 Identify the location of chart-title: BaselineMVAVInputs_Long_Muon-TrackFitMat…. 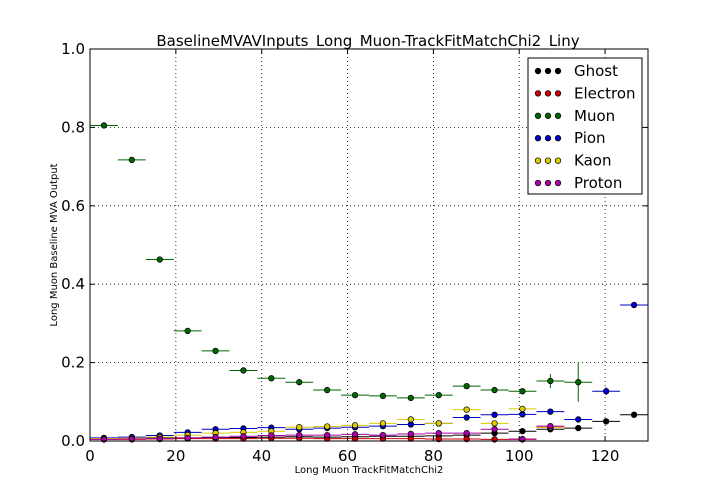
(367, 41).